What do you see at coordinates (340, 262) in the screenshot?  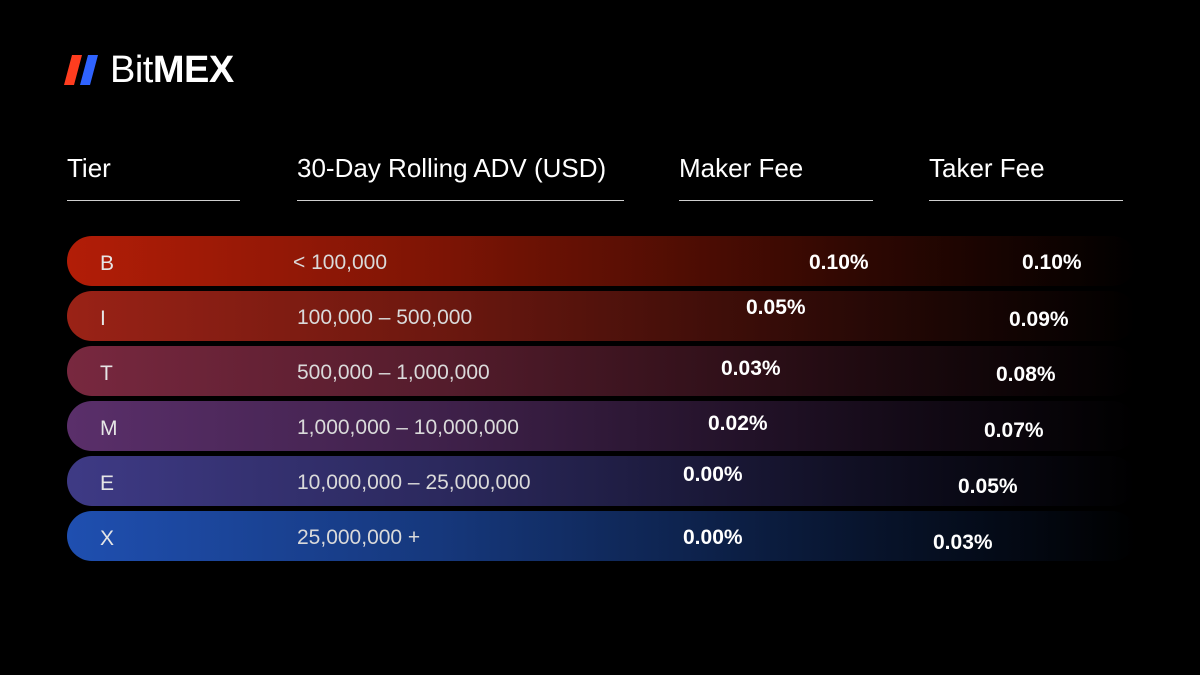 I see `adv-range: < 100,000` at bounding box center [340, 262].